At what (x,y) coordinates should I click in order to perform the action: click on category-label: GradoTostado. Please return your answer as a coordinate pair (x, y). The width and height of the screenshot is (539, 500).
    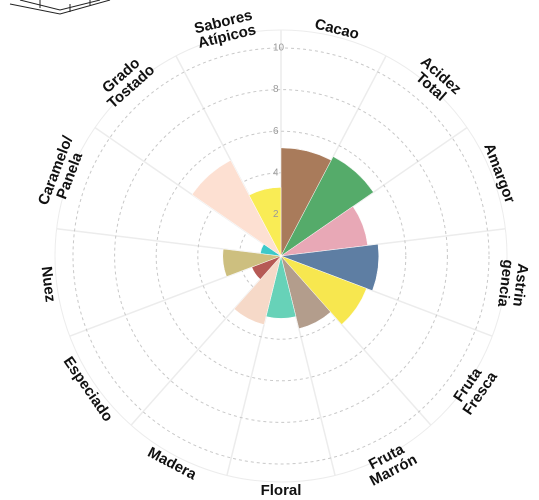
    Looking at the image, I should click on (126, 81).